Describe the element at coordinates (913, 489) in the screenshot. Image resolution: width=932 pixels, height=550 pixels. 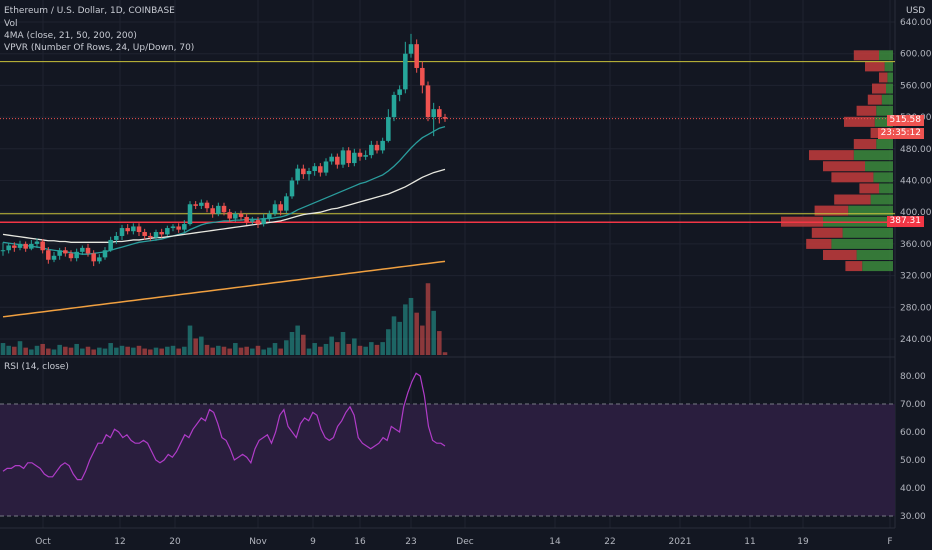
I see `rsi-tick-label: 40.00` at that location.